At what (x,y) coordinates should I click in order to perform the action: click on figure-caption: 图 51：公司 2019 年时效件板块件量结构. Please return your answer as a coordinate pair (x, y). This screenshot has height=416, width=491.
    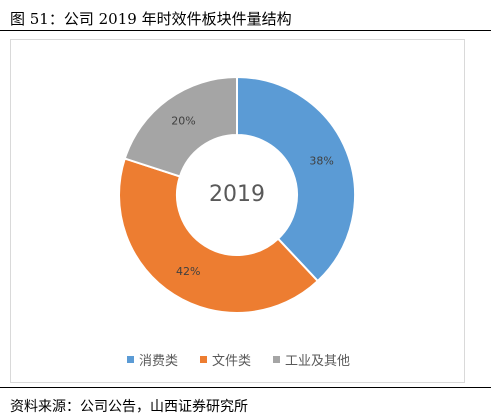
    Looking at the image, I should click on (151, 19).